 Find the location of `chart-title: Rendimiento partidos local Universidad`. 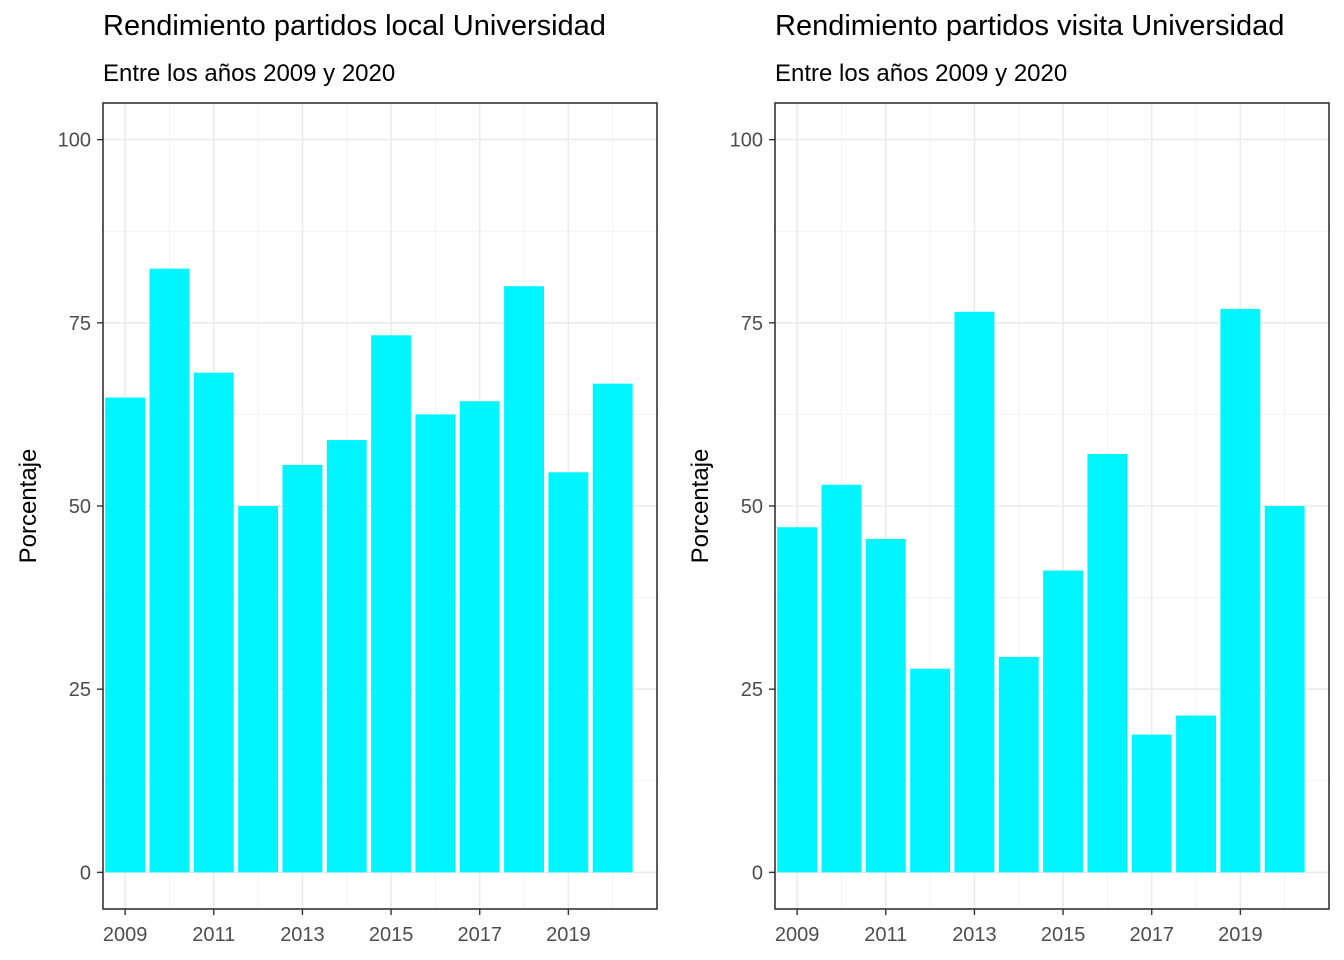

chart-title: Rendimiento partidos local Universidad is located at coordinates (354, 26).